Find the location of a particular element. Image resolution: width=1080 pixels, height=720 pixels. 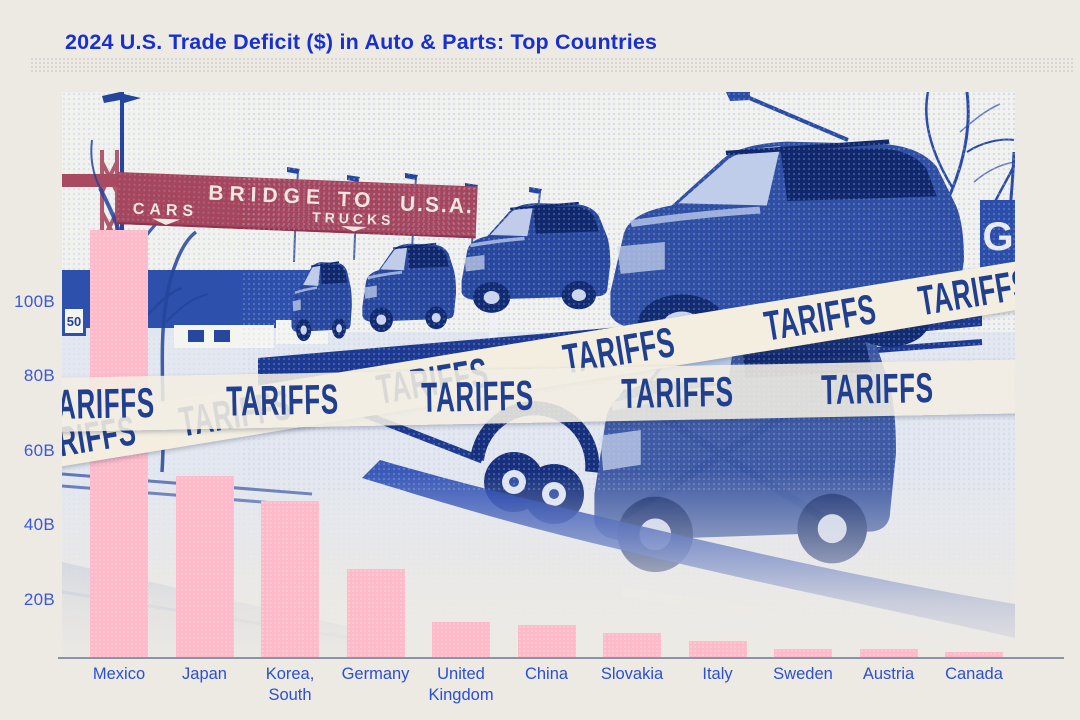

y-tick-40b: 40B is located at coordinates (39, 524).